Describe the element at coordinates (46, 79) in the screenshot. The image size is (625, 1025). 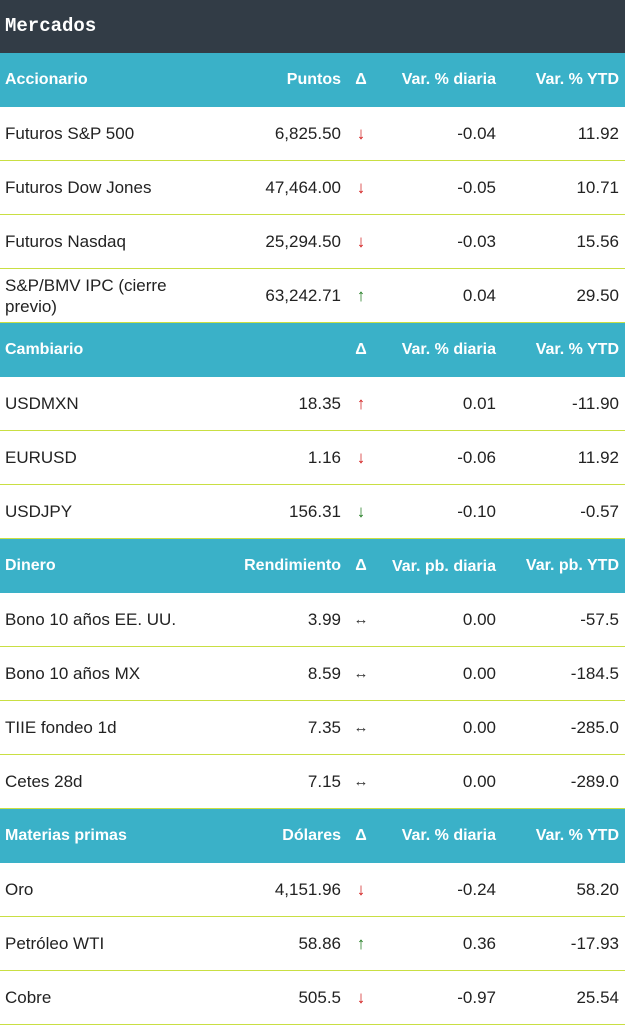
I see `header-name: Accionario` at that location.